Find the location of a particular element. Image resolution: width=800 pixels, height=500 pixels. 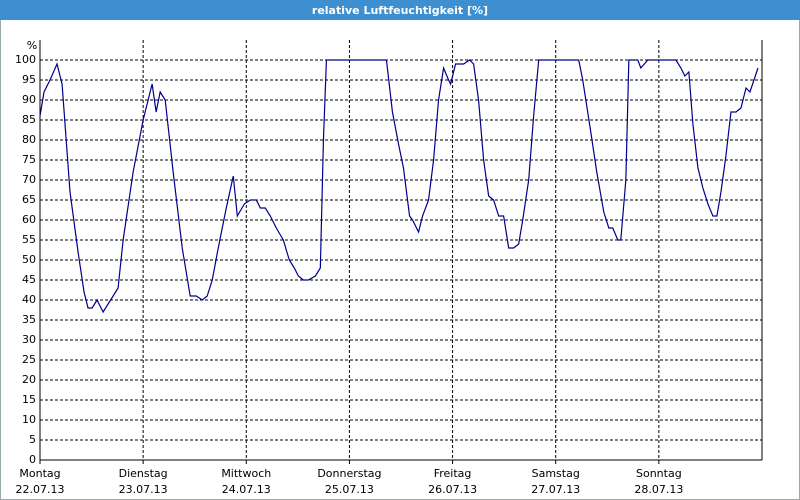

y-tick-label: 40 is located at coordinates (29, 299).